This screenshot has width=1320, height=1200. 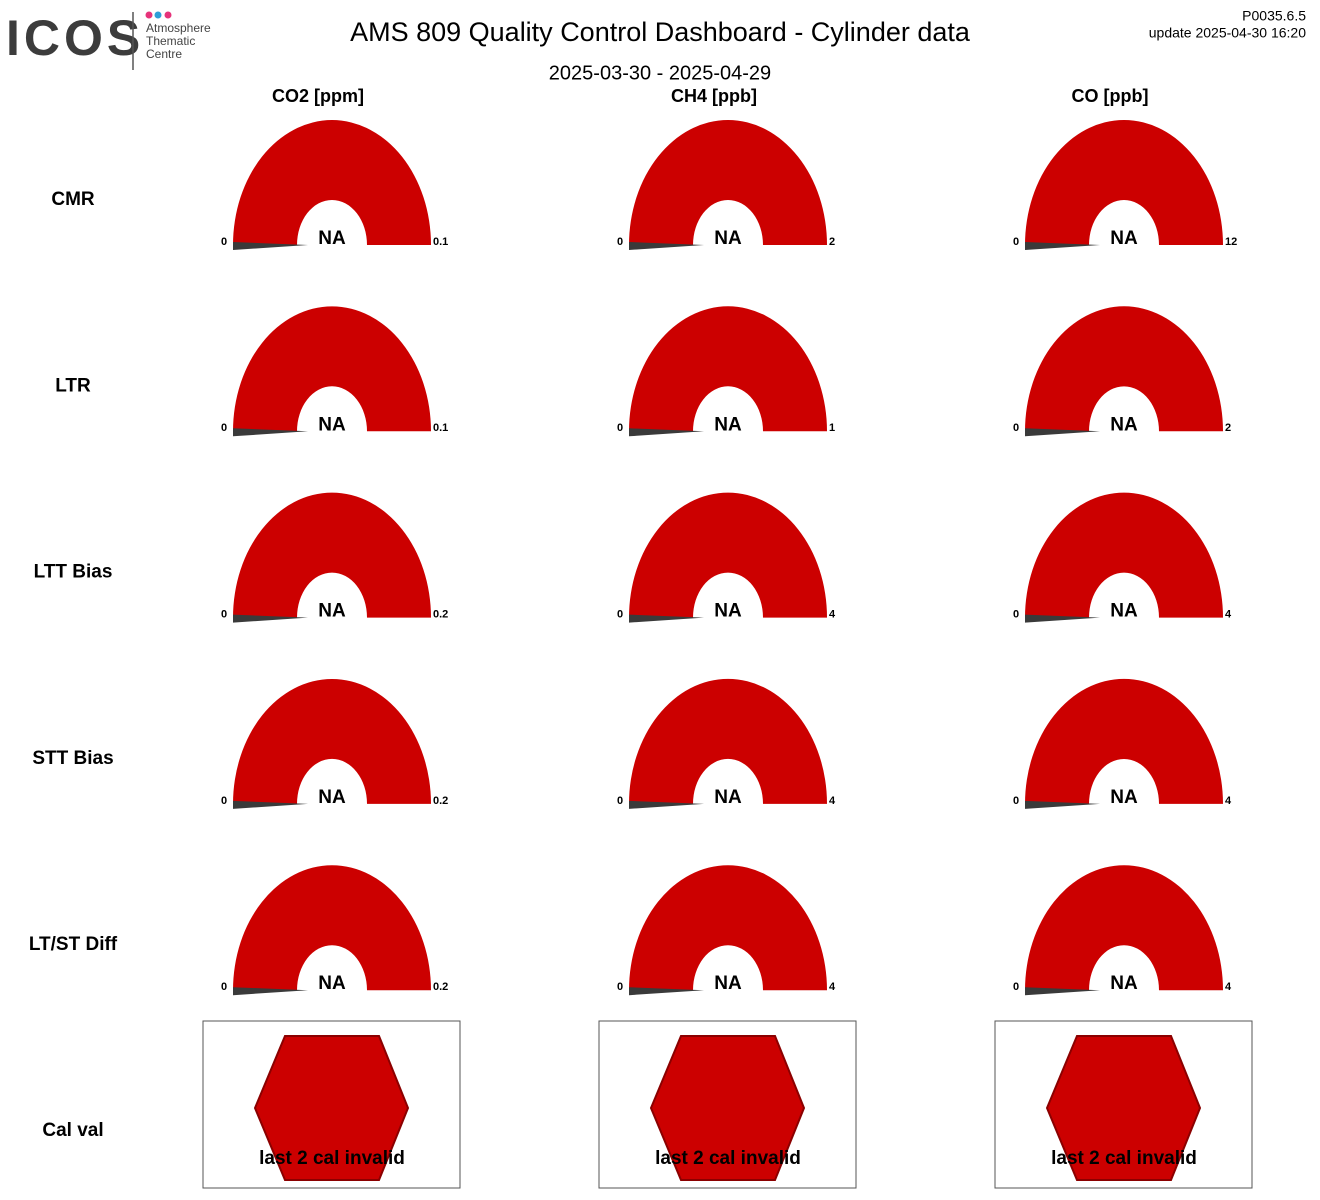 What do you see at coordinates (72, 1130) in the screenshot?
I see `row-label: Cal val` at bounding box center [72, 1130].